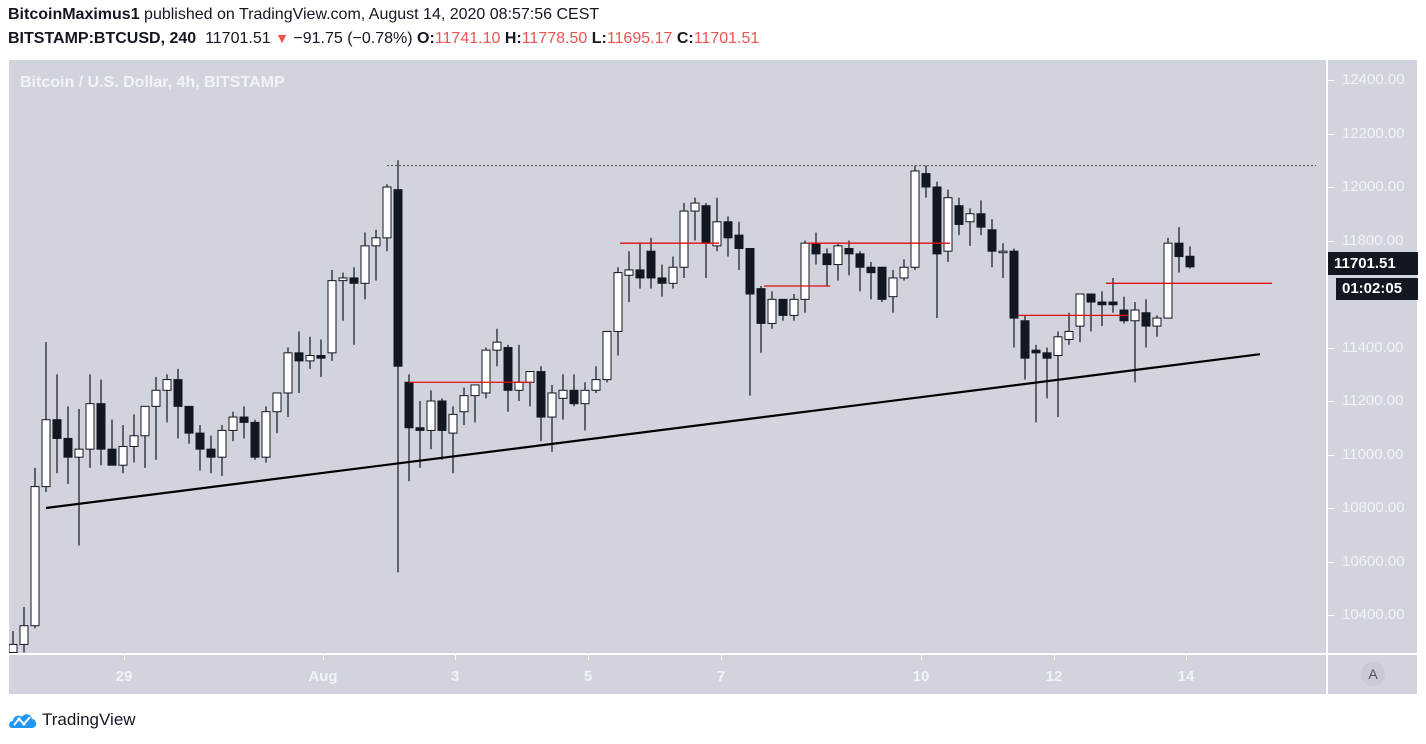 This screenshot has width=1426, height=744. I want to click on price-axis-separator, so click(1327, 377).